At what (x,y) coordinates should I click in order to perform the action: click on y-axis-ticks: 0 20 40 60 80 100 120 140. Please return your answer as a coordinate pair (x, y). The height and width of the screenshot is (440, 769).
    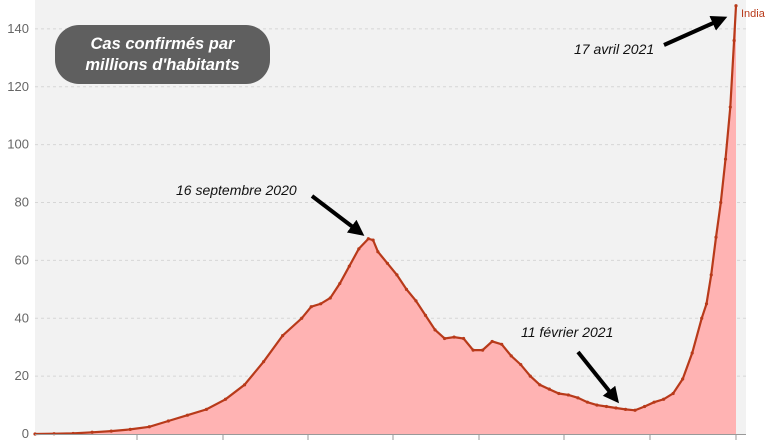
    Looking at the image, I should click on (18, 230).